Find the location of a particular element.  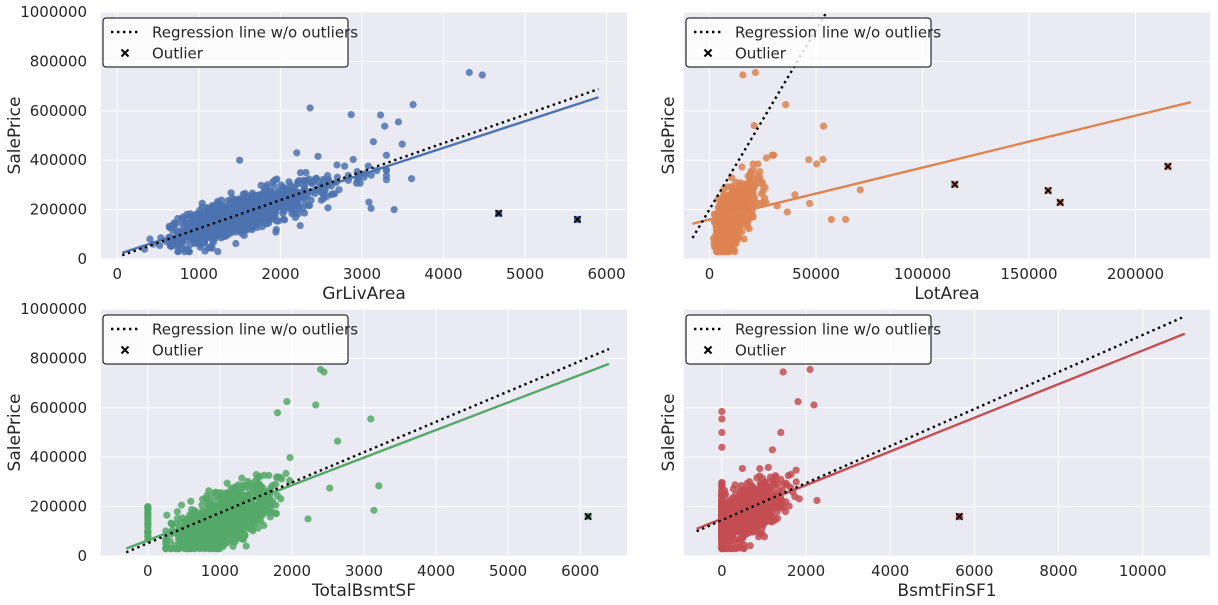

y-axis-label: SalePrice is located at coordinates (15, 136).